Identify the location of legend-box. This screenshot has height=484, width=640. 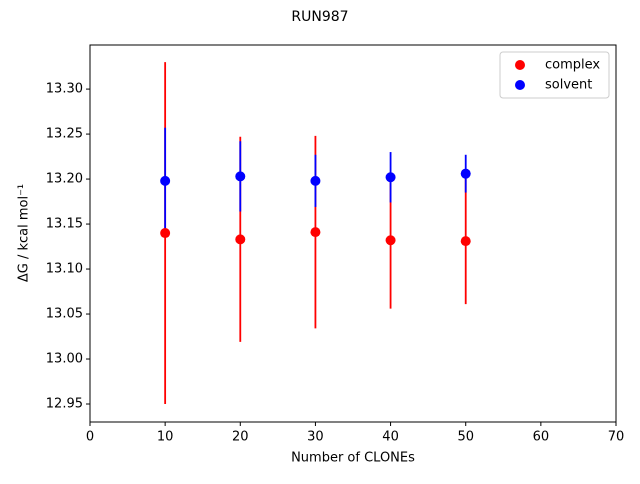
(554, 75).